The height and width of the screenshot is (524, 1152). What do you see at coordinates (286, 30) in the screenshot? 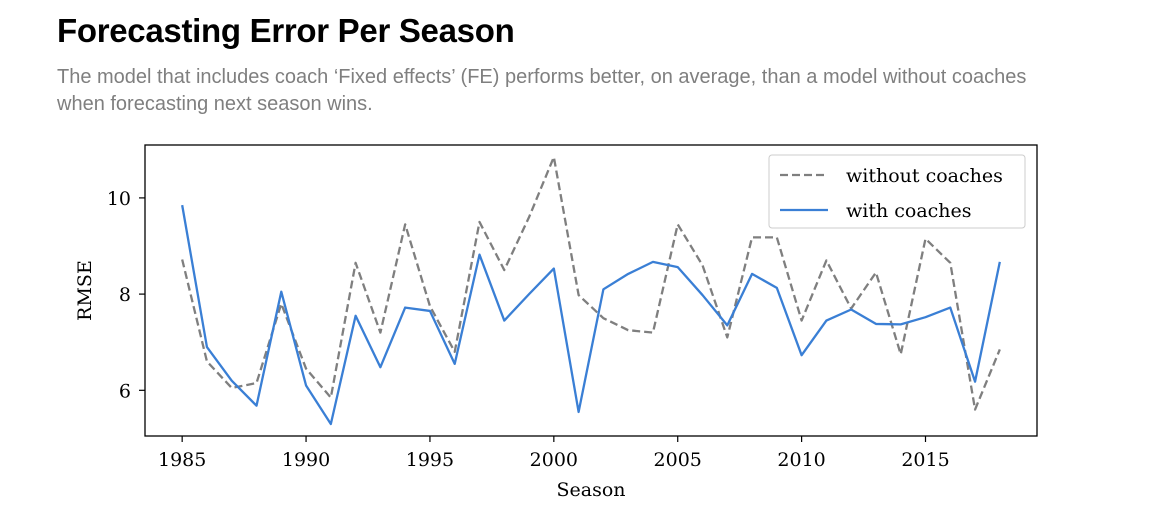
I see `chart-title: Forecasting Error Per Season` at bounding box center [286, 30].